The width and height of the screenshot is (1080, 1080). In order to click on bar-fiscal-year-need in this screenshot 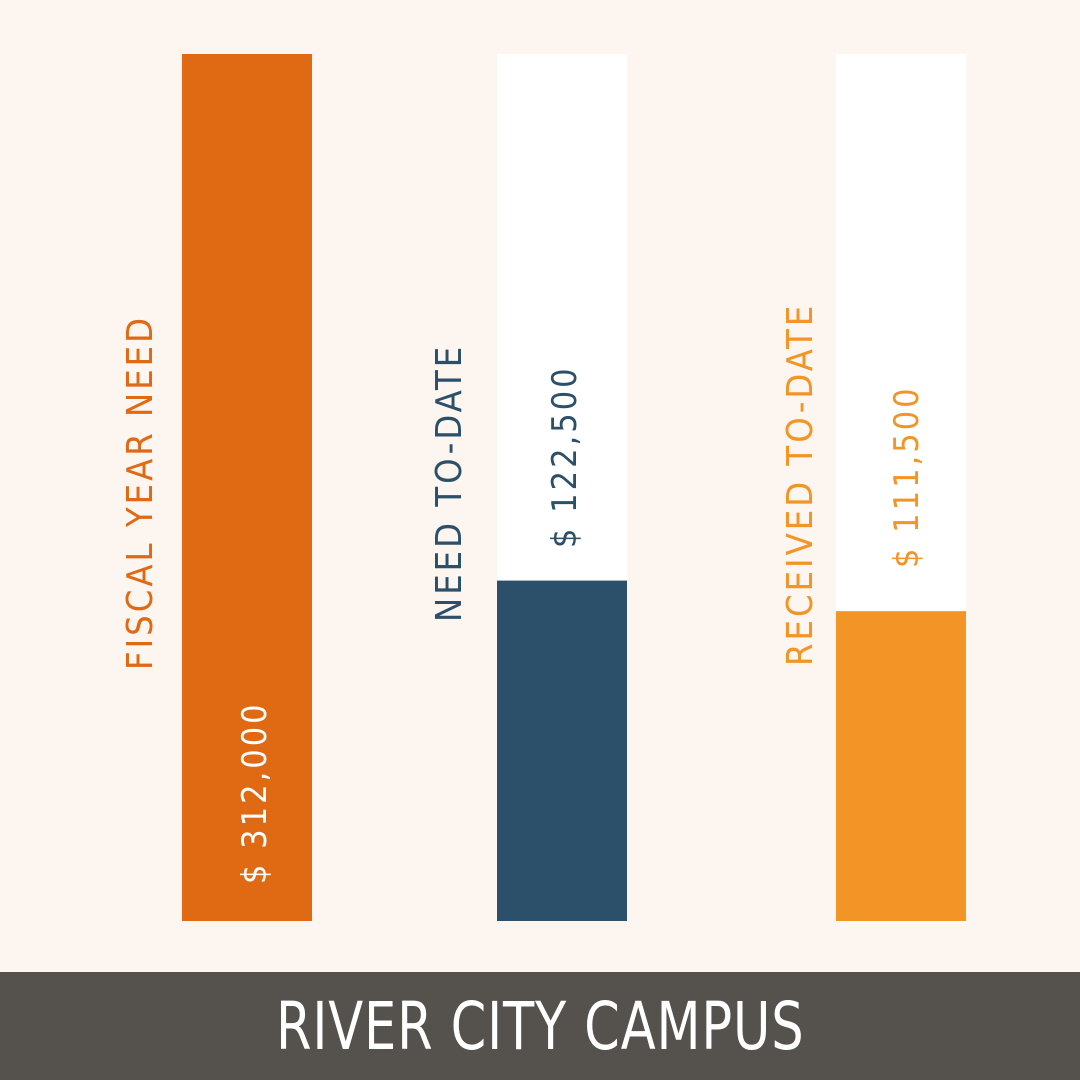, I will do `click(247, 487)`.